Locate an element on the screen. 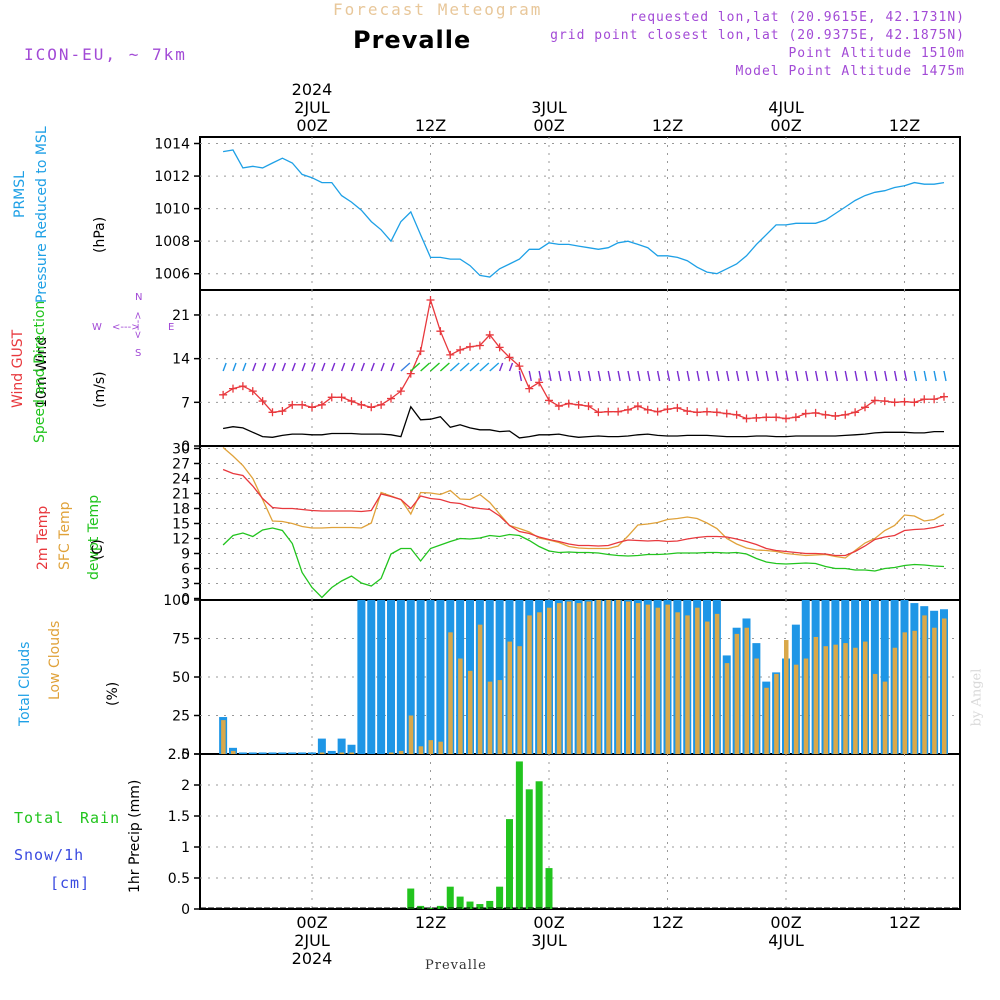 The width and height of the screenshot is (1000, 1000). temperature-ytick-label: 3 is located at coordinates (185, 585).